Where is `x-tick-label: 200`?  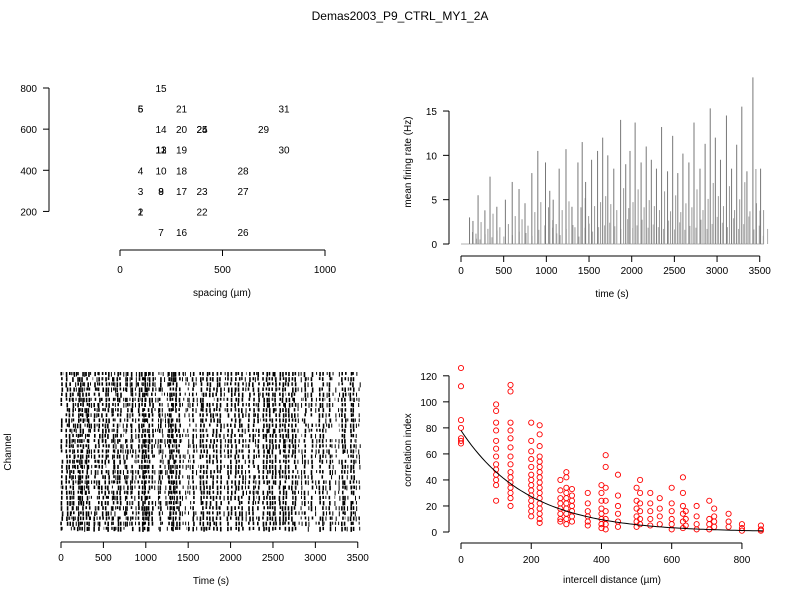 x-tick-label: 200 is located at coordinates (531, 560).